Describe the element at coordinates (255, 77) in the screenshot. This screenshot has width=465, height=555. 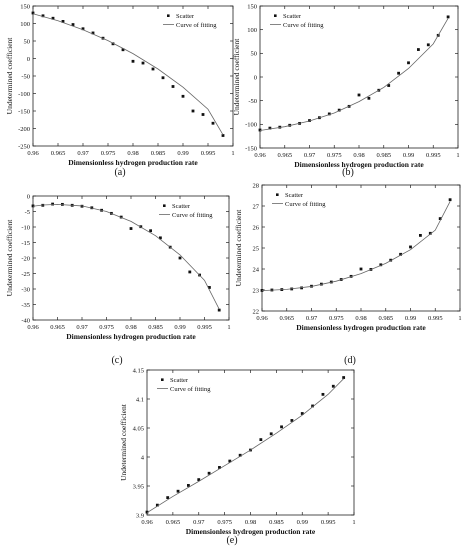
I see `y-tick-label: 0` at that location.